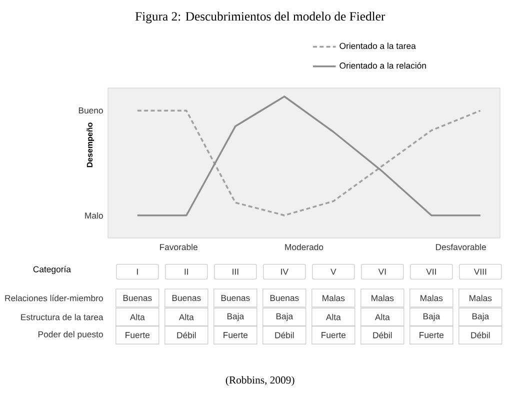 The width and height of the screenshot is (520, 400). Describe the element at coordinates (480, 271) in the screenshot. I see `x-tick-label: VIII` at that location.